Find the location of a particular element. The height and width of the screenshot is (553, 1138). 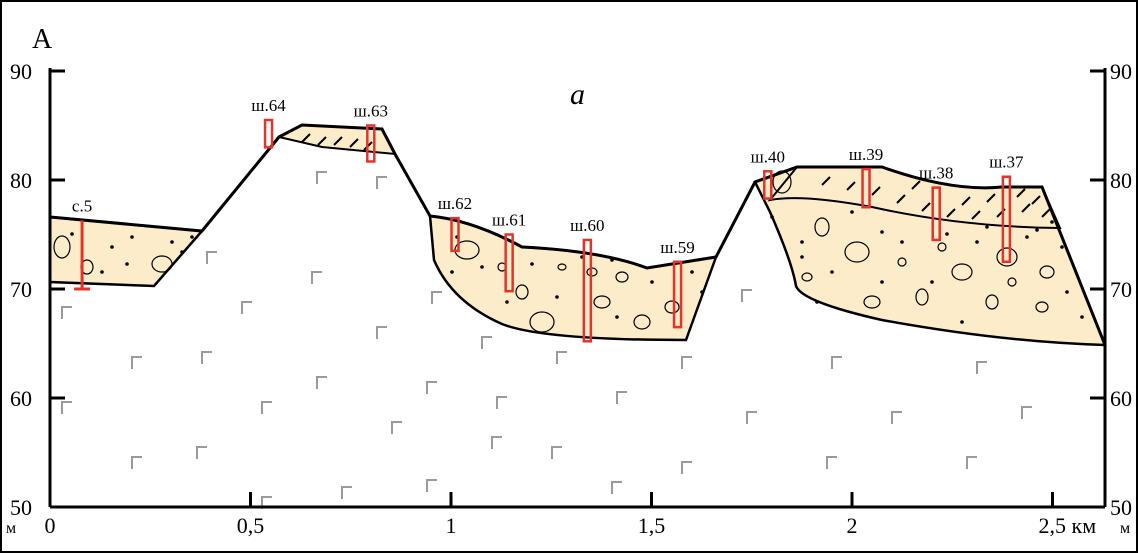

profile-start-label: А is located at coordinates (42, 39).